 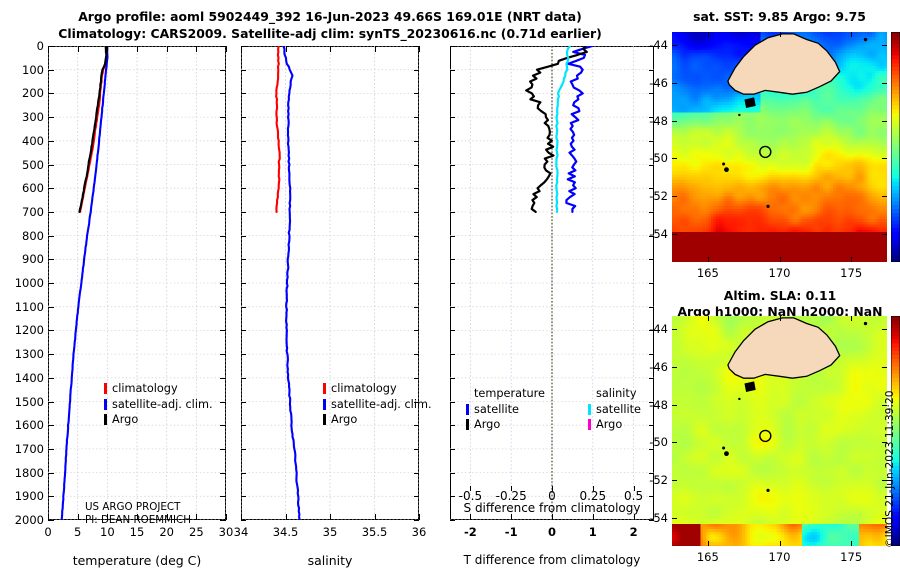 What do you see at coordinates (33, 188) in the screenshot?
I see `depth-tick-label: 600` at bounding box center [33, 188].